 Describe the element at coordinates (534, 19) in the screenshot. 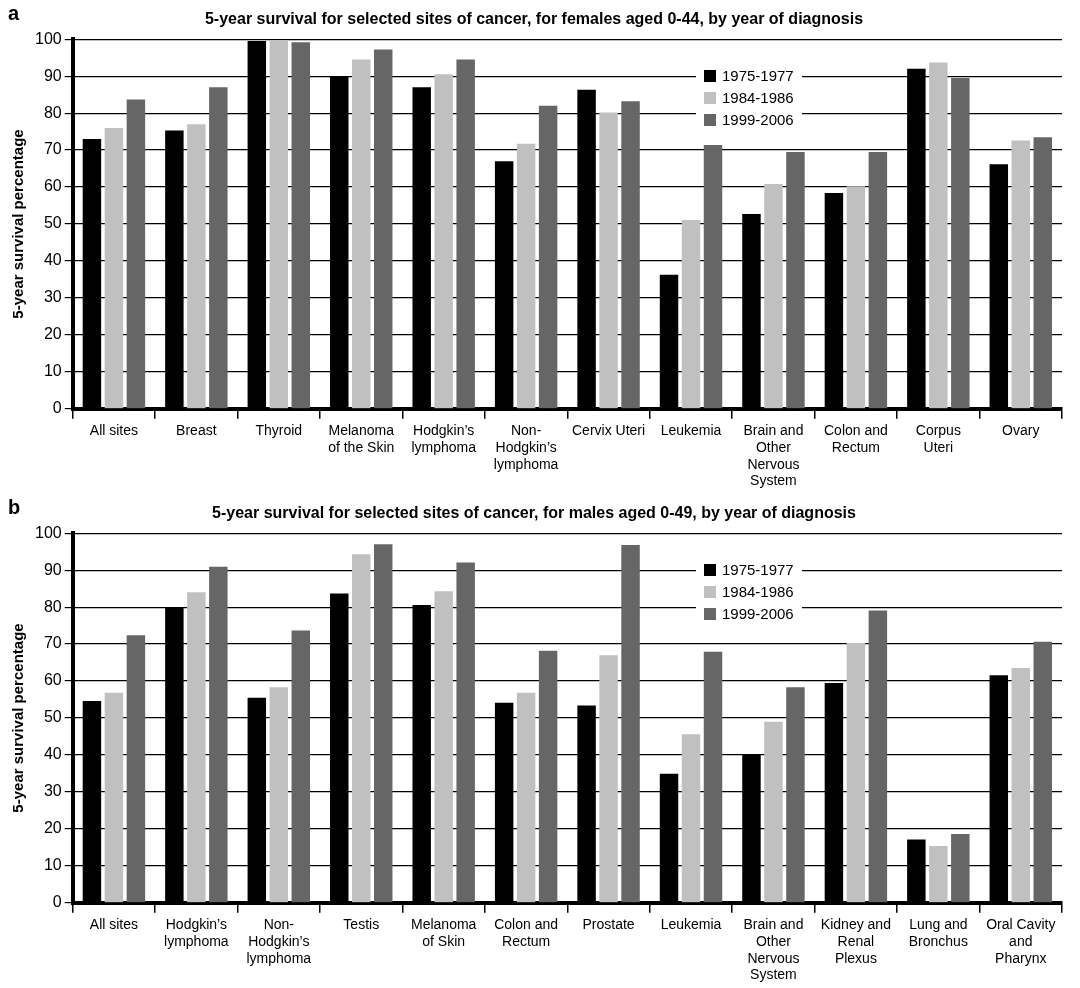

I see `chart-title: 5-year survival for selected sites of cancer, for females aged 0-44, by year of diagnosis` at that location.